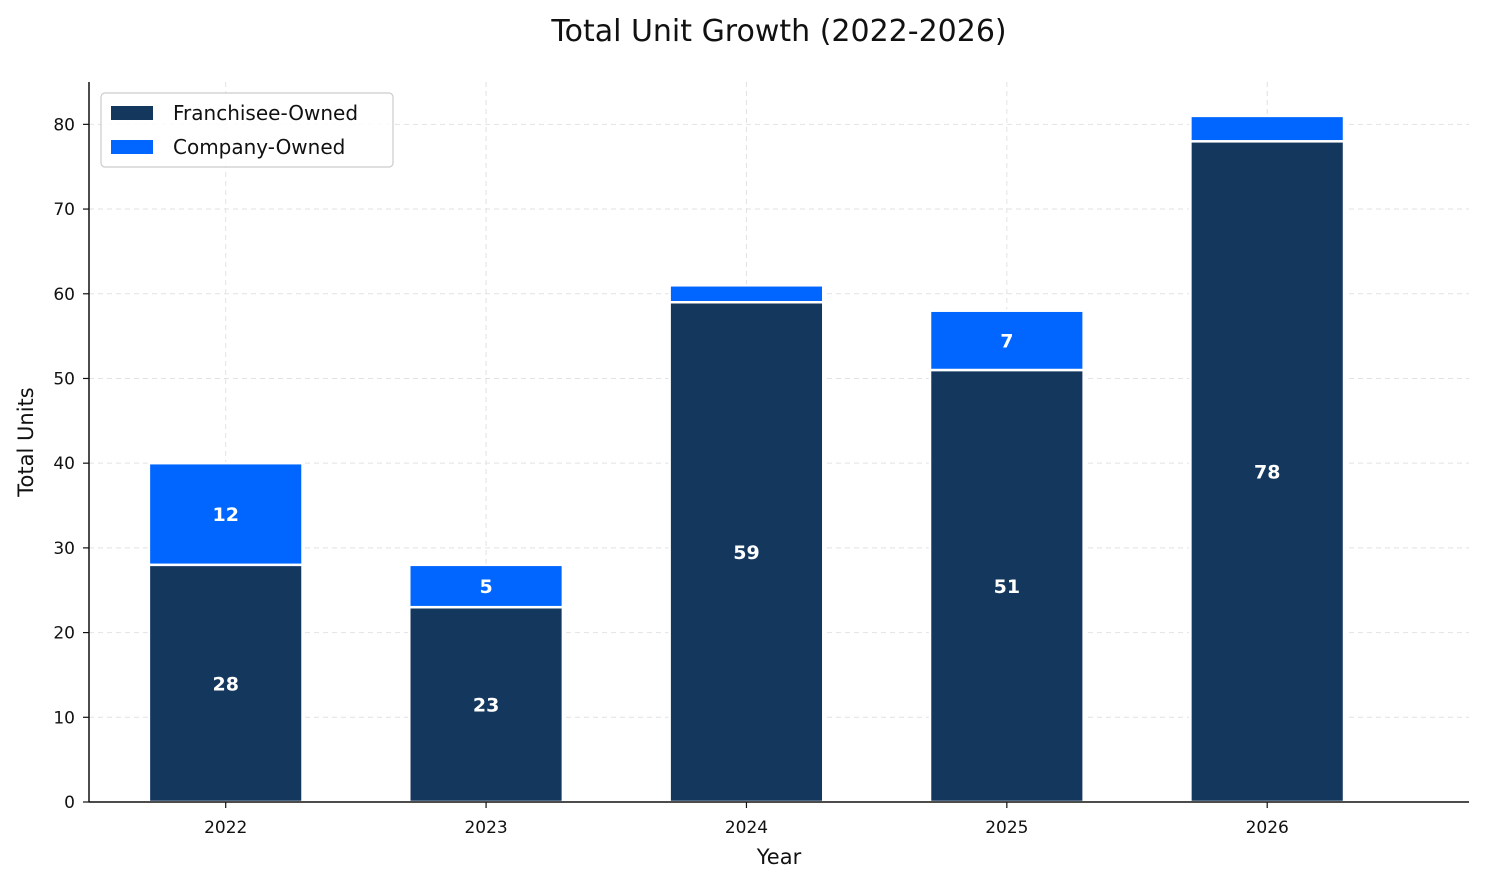 This screenshot has height=884, width=1485. What do you see at coordinates (69, 803) in the screenshot?
I see `y-tick-label: 0` at bounding box center [69, 803].